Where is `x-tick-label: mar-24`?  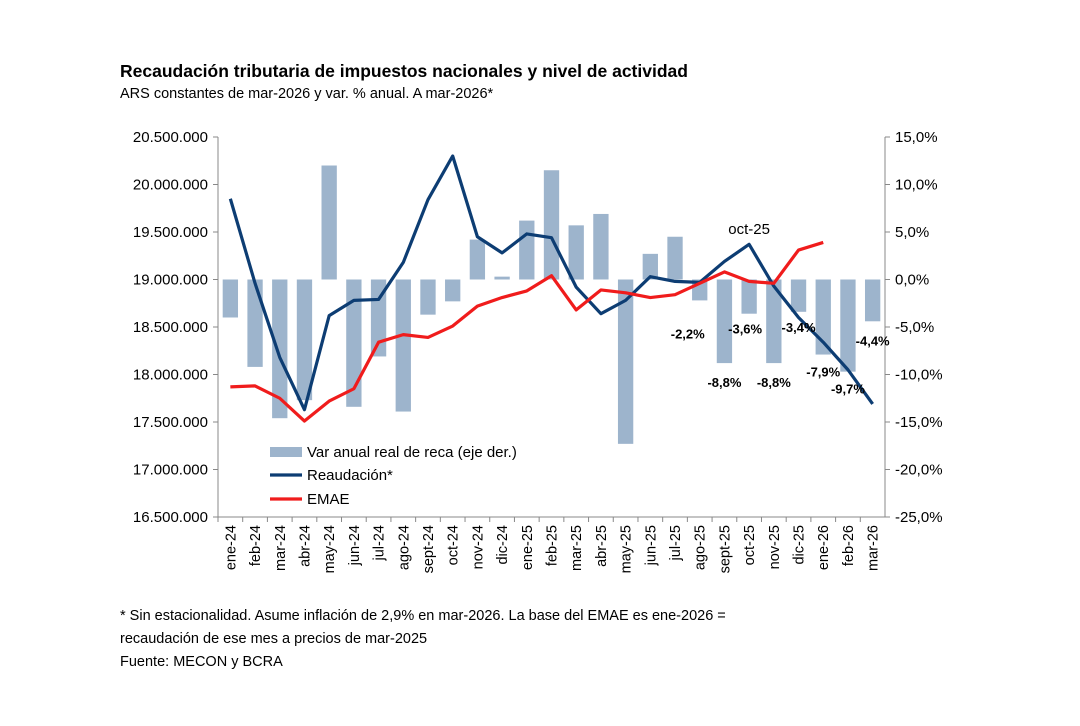
x-tick-label: mar-24 is located at coordinates (281, 548).